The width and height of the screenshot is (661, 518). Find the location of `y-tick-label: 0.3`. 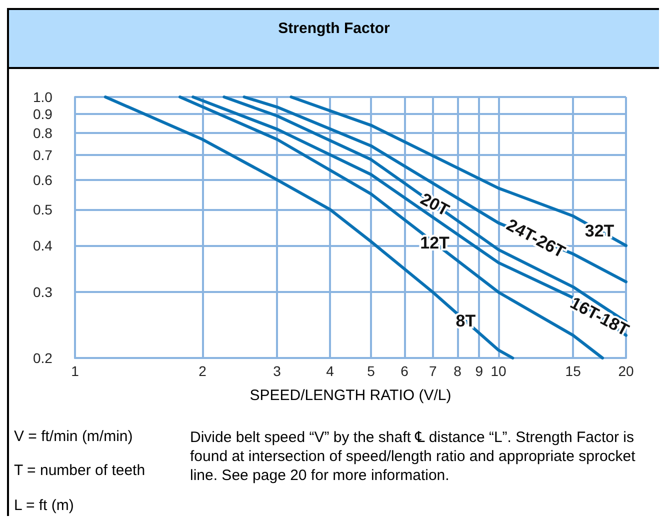

y-tick-label: 0.3 is located at coordinates (43, 292).